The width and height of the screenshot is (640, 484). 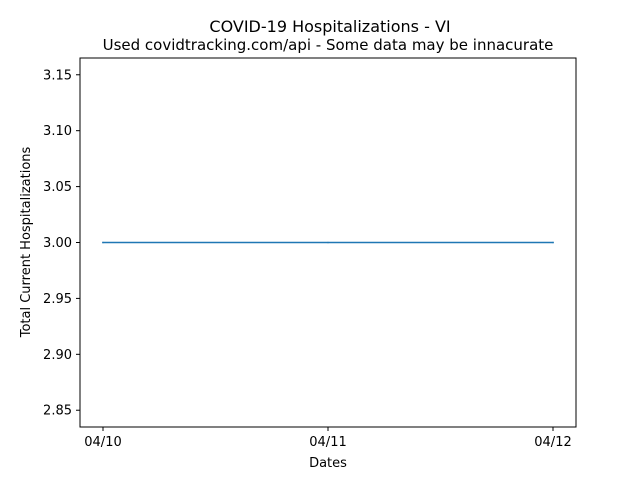 I want to click on x-axis-label: Dates, so click(x=328, y=463).